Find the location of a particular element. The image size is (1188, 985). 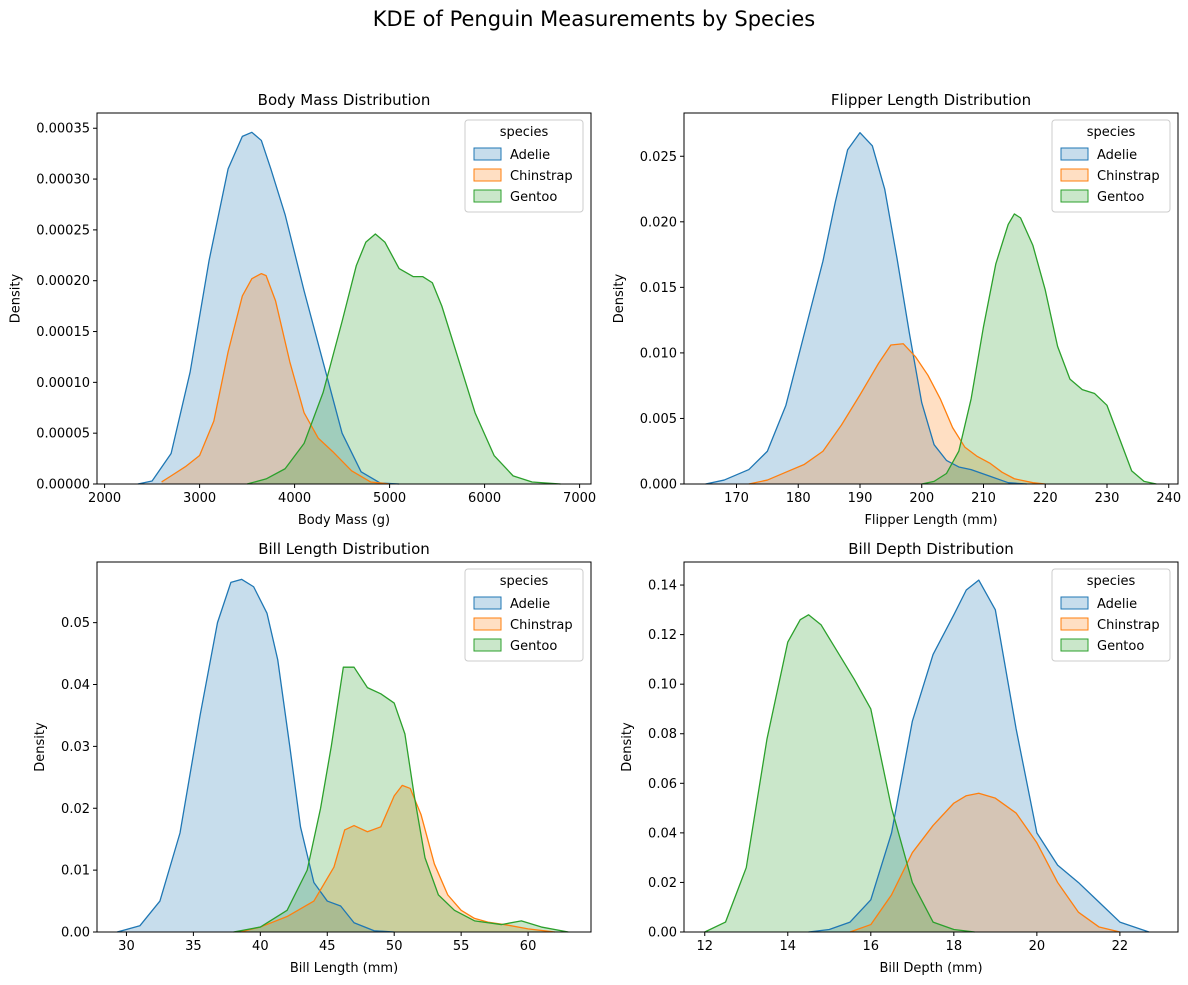

y-tick-label: 0.08 is located at coordinates (662, 734).